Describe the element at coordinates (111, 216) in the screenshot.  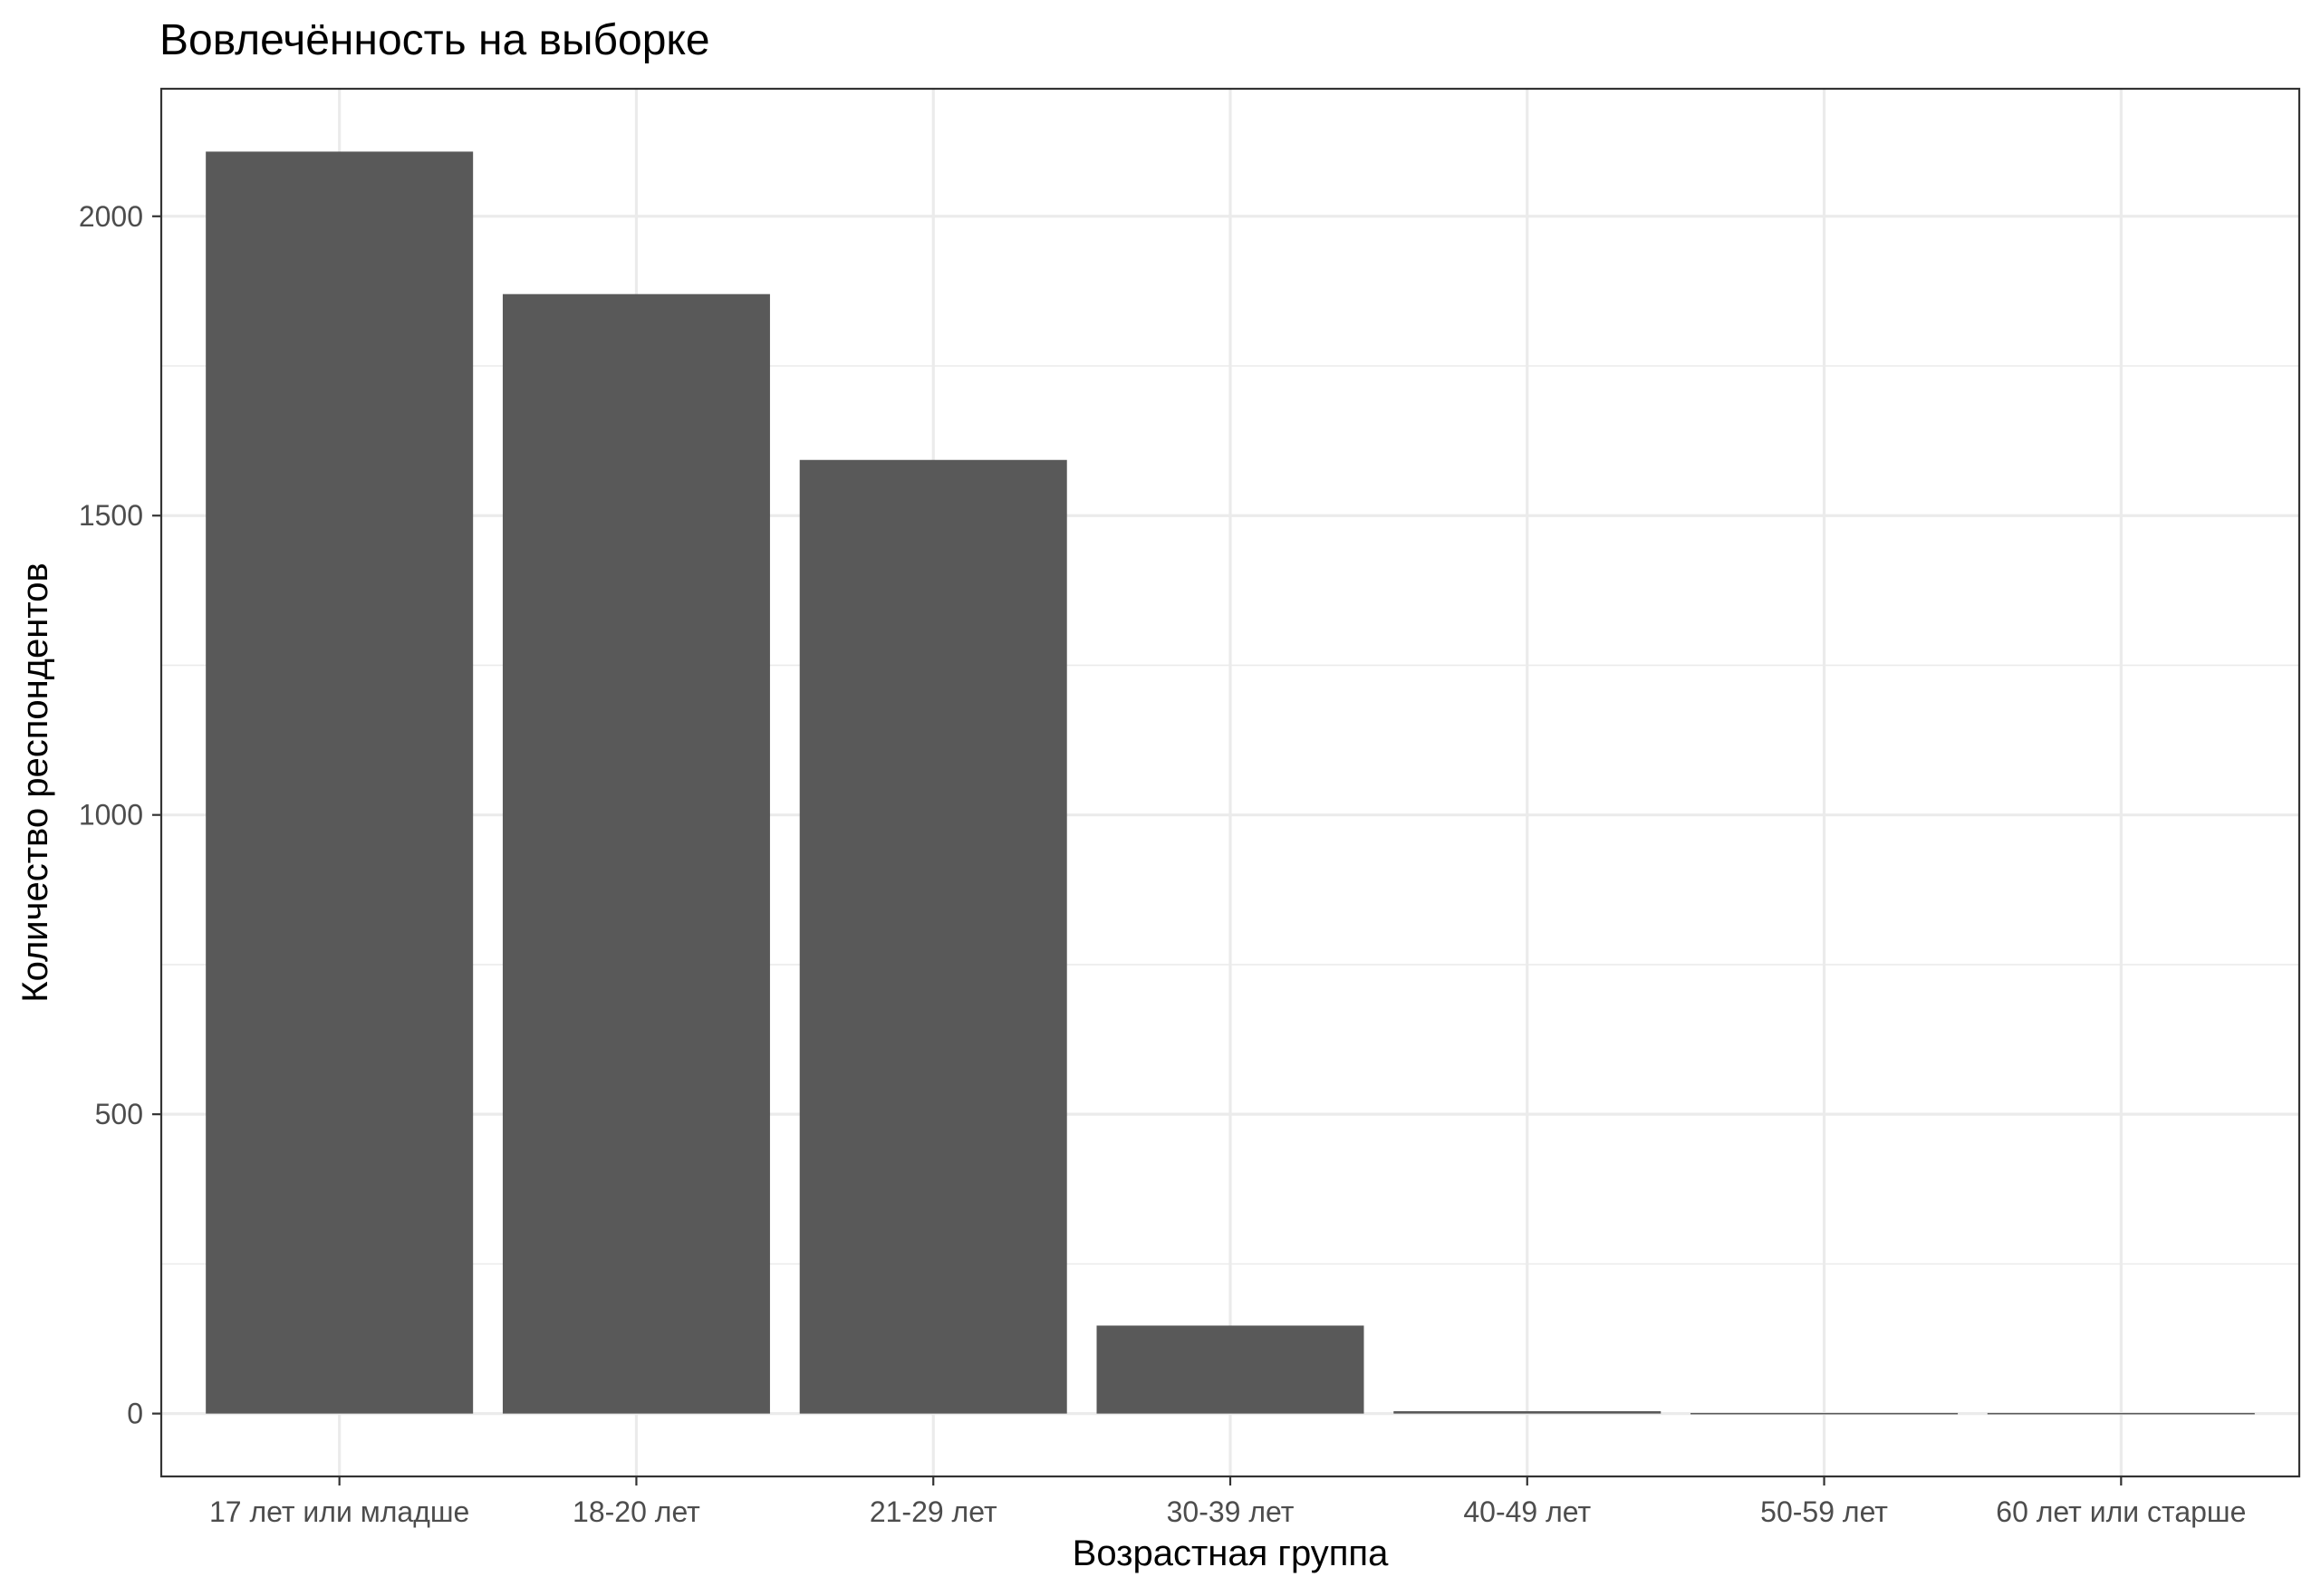
I see `y-tick-label: 2000` at that location.